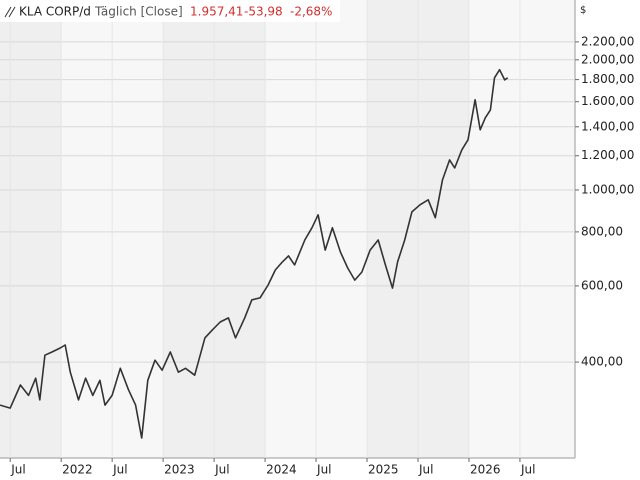 This screenshot has height=480, width=640. I want to click on x-tick-label: 2025, so click(383, 470).